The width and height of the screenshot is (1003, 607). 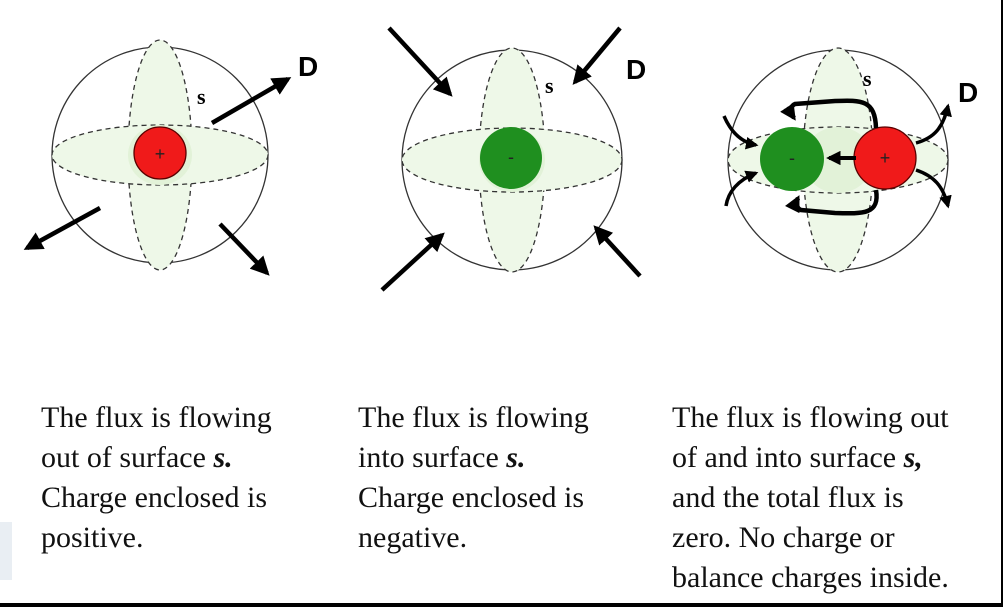 What do you see at coordinates (137, 457) in the screenshot?
I see `caption-line: out of surface s.` at bounding box center [137, 457].